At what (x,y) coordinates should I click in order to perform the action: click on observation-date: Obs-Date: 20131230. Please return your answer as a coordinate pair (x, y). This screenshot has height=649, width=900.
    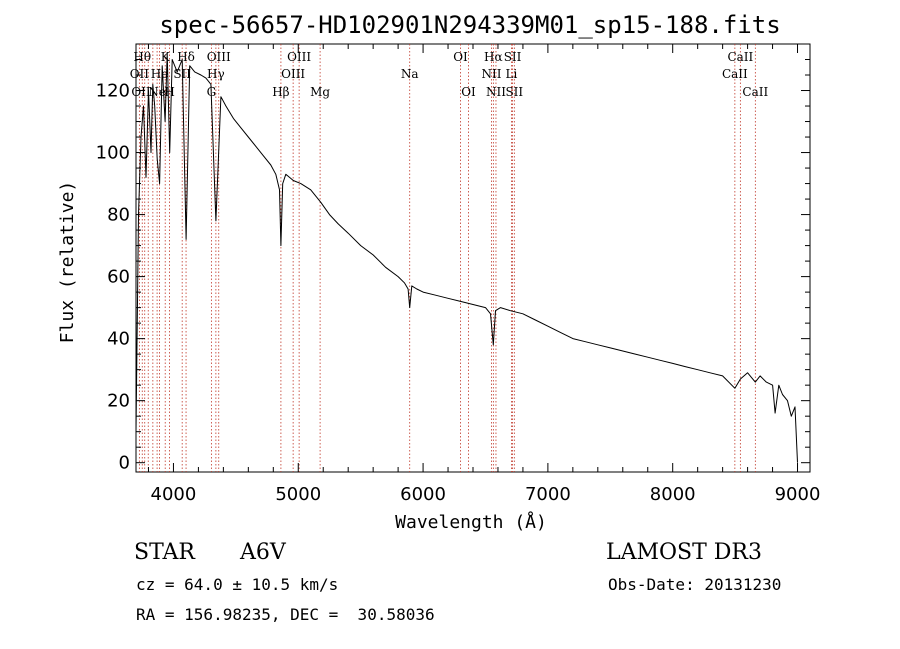
    Looking at the image, I should click on (695, 584).